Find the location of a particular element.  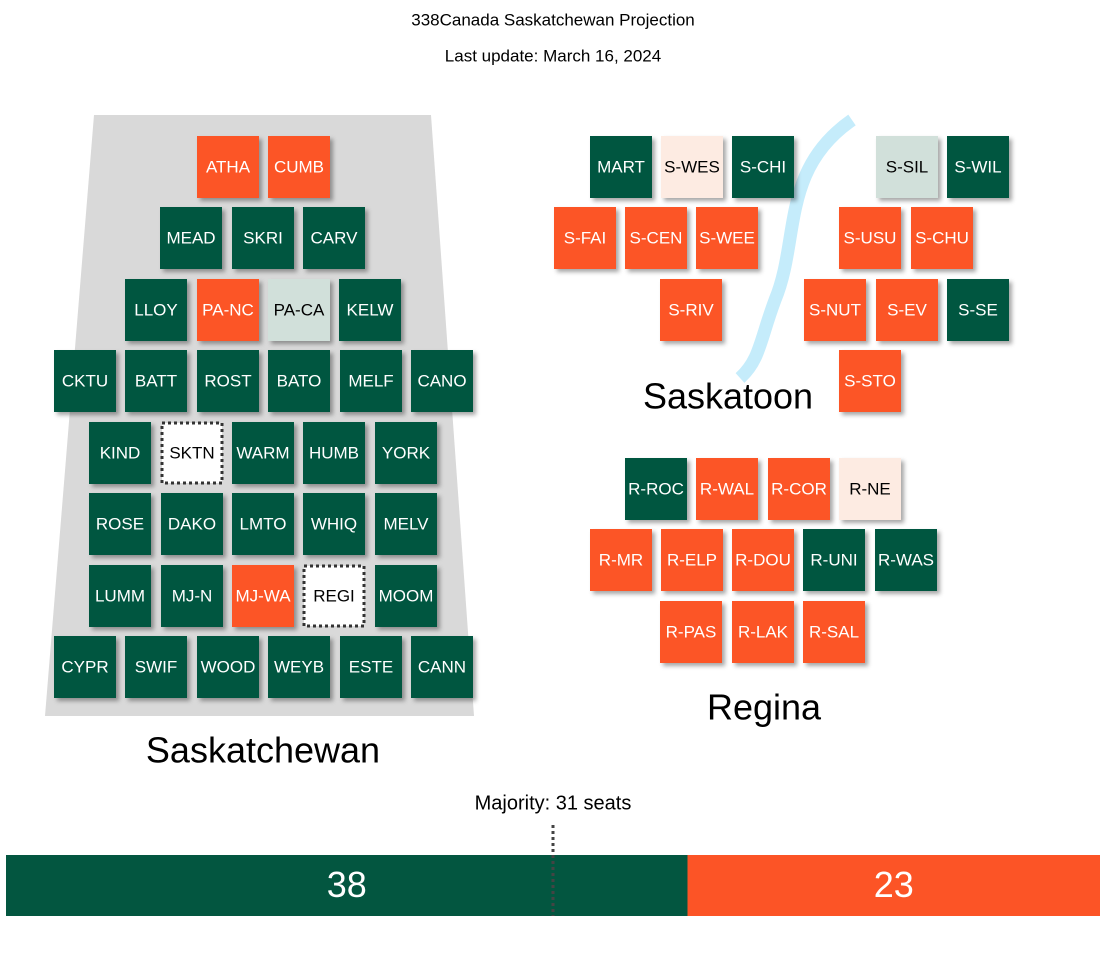

tile-label: MJ-N is located at coordinates (192, 595).